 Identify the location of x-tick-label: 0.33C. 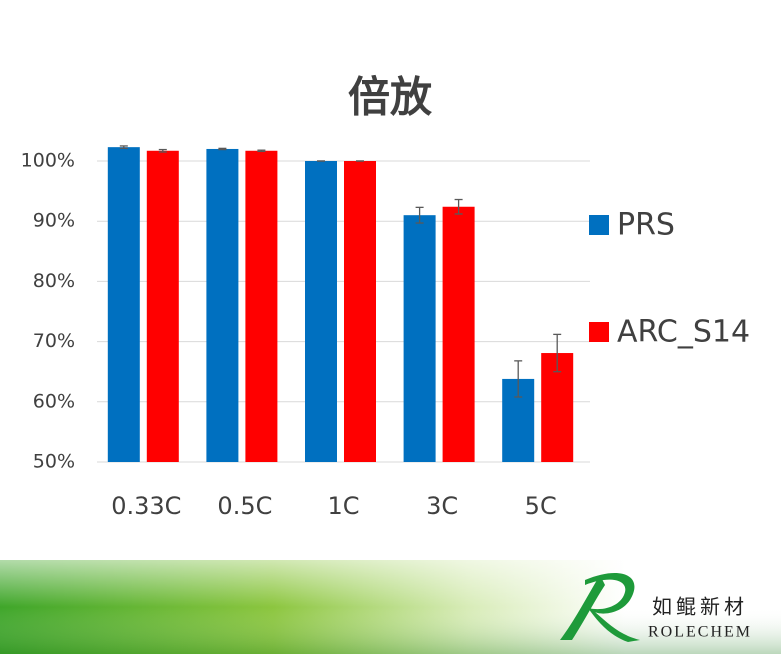
(146, 506).